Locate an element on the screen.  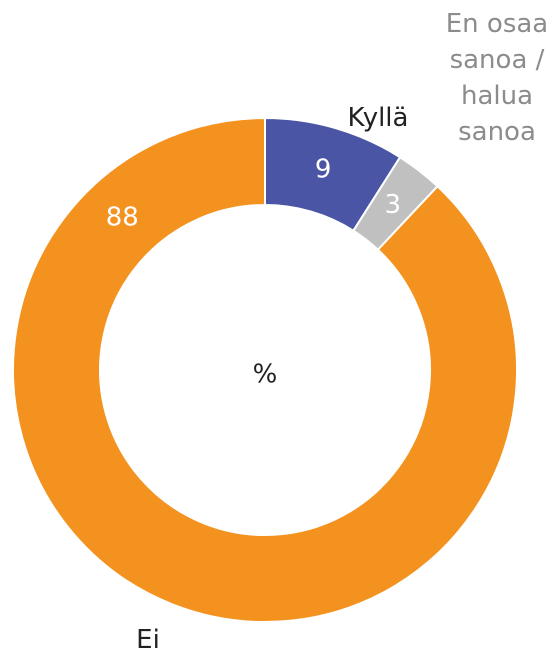
center-label: % is located at coordinates (265, 375).